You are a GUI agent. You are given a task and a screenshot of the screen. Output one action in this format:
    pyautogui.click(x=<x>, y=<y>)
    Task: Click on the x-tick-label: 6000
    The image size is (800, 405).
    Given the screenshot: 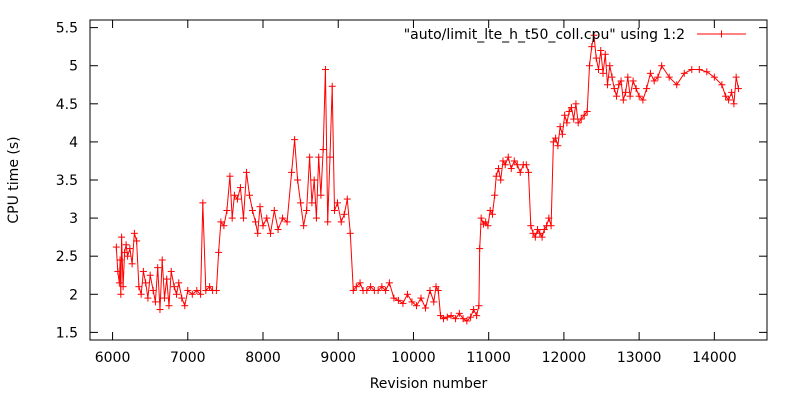 What is the action you would take?
    pyautogui.click(x=113, y=358)
    